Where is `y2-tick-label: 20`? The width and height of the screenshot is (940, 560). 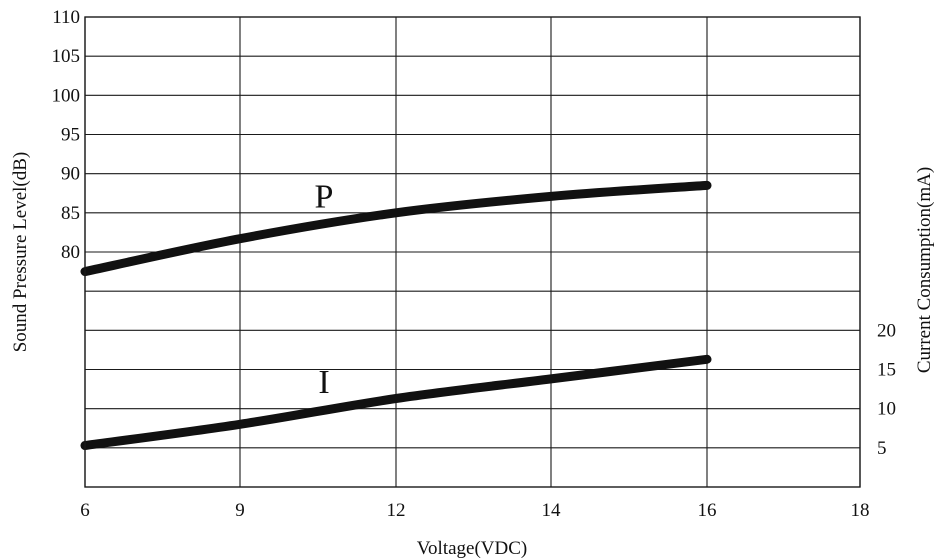
y2-tick-label: 20 is located at coordinates (886, 330).